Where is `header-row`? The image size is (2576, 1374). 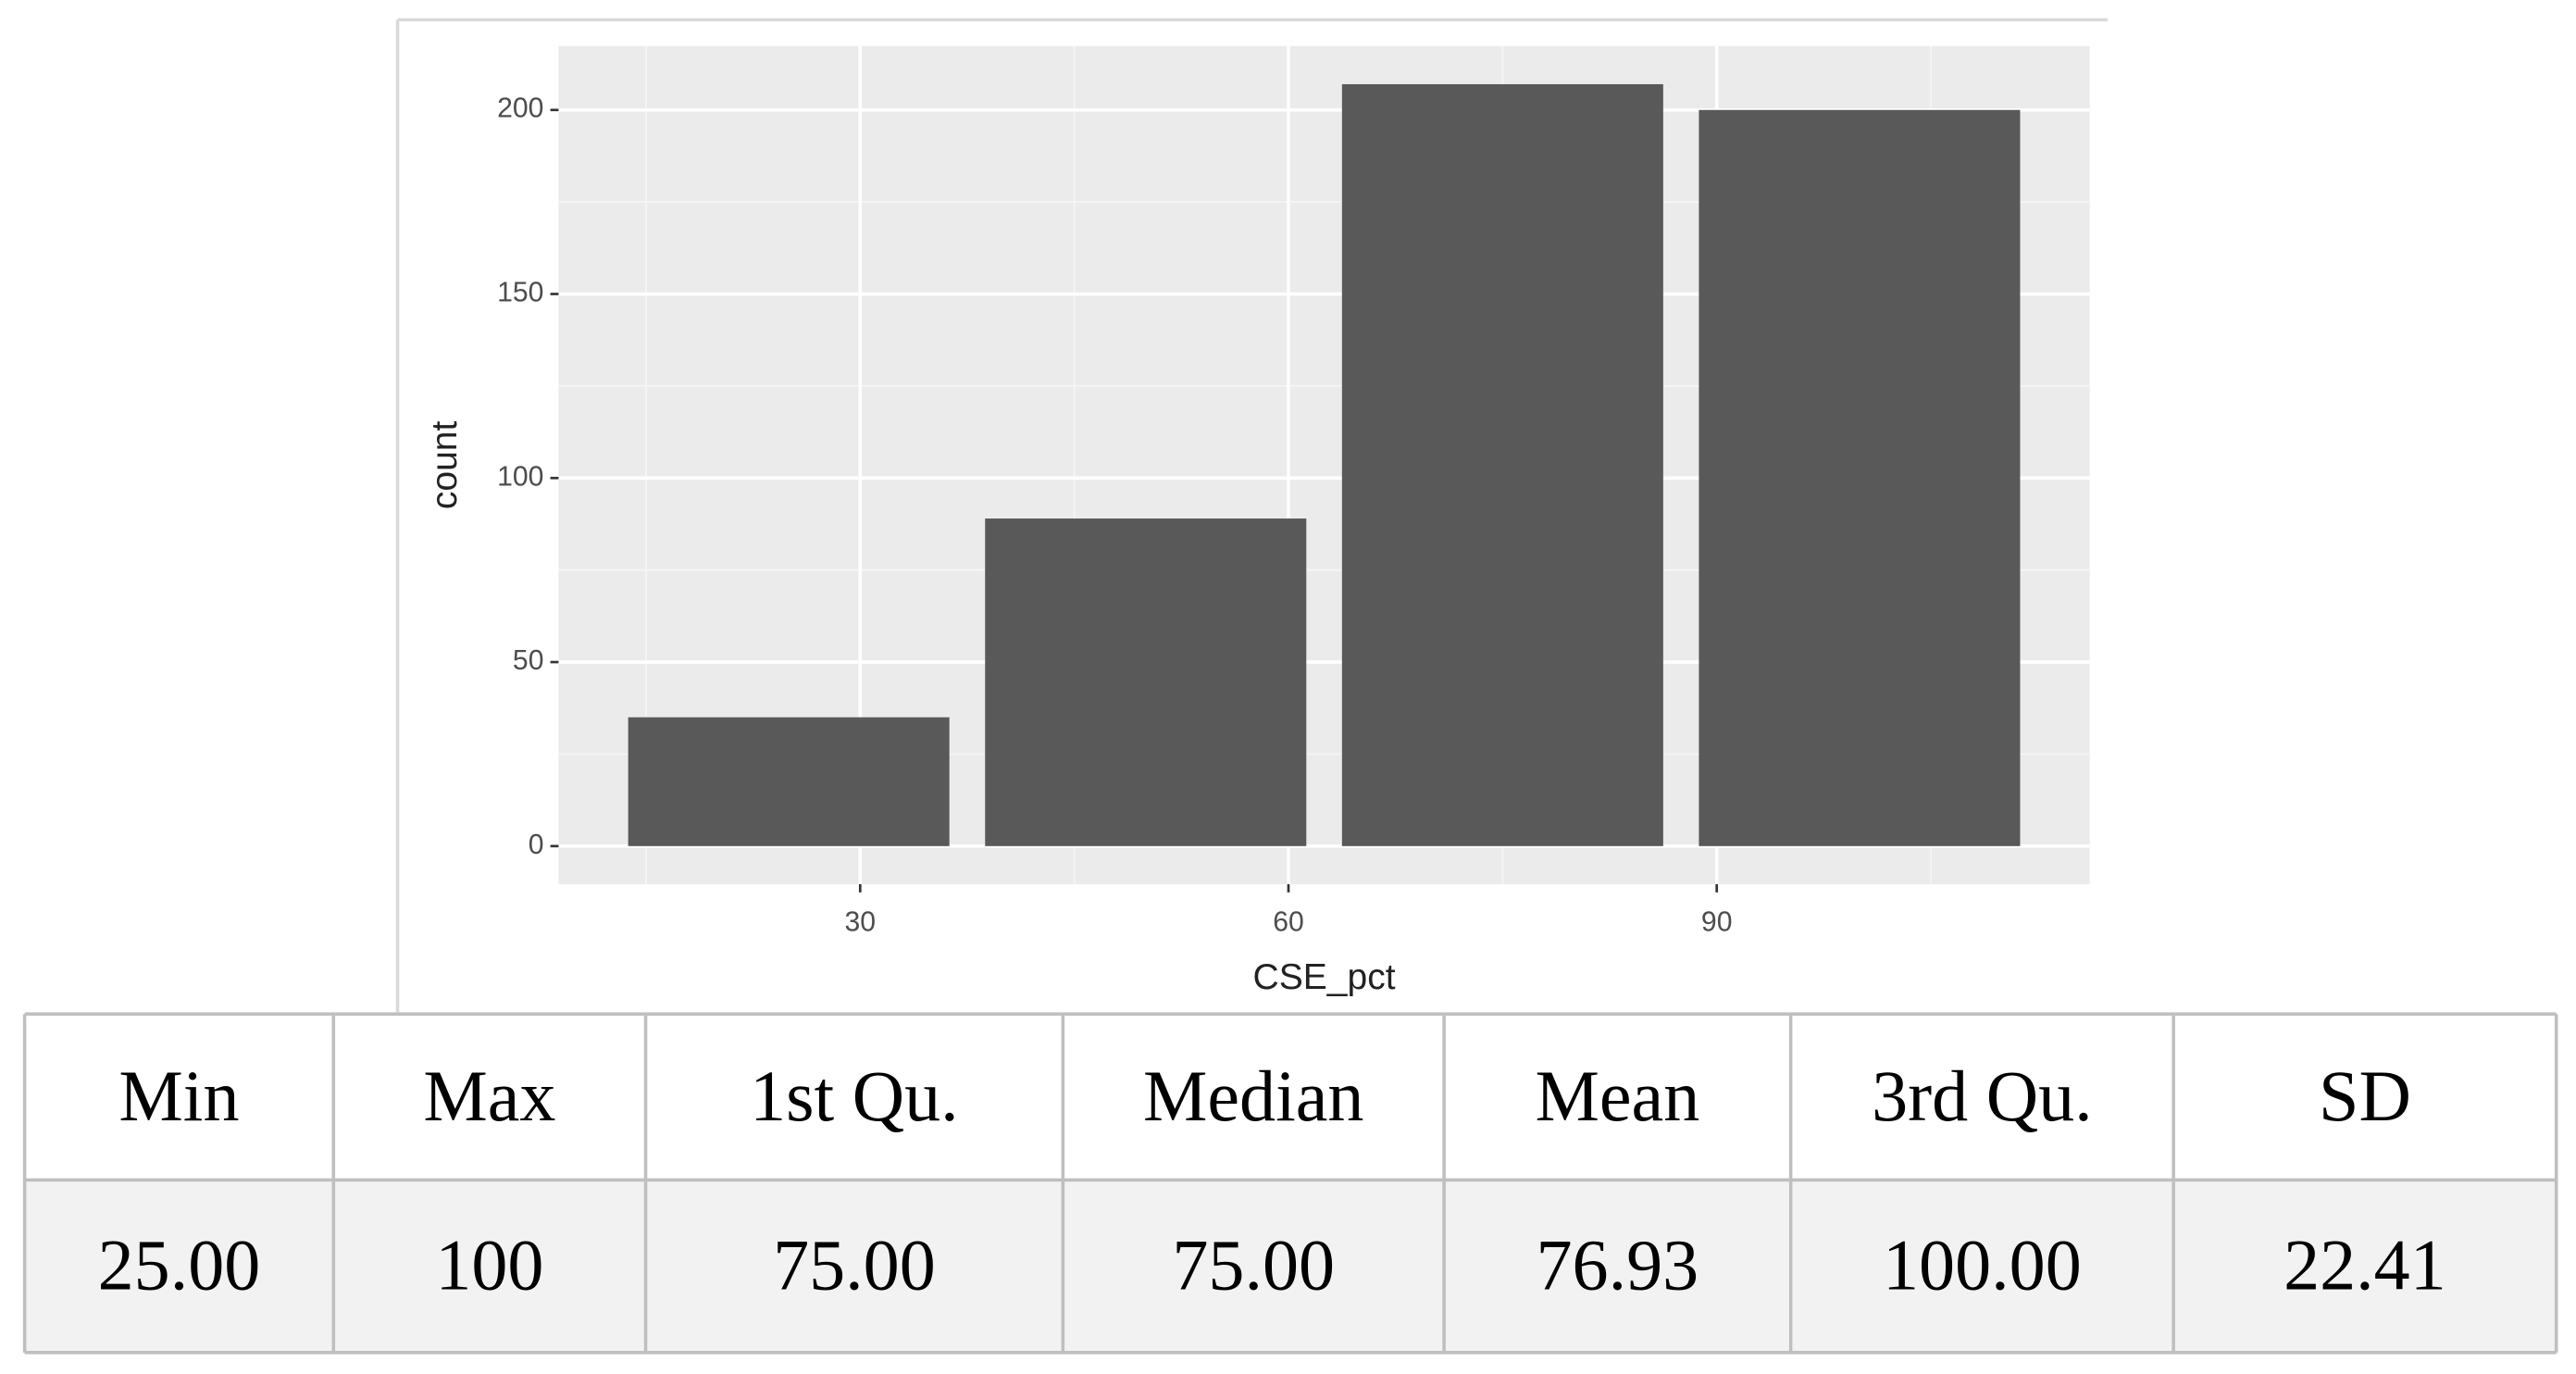
header-row is located at coordinates (1290, 1097).